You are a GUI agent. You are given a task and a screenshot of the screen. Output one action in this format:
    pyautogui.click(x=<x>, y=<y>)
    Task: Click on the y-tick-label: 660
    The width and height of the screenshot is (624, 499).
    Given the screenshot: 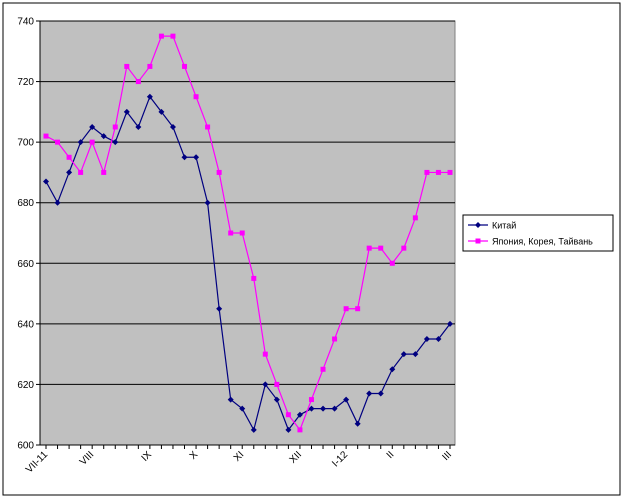 What is the action you would take?
    pyautogui.click(x=25, y=264)
    